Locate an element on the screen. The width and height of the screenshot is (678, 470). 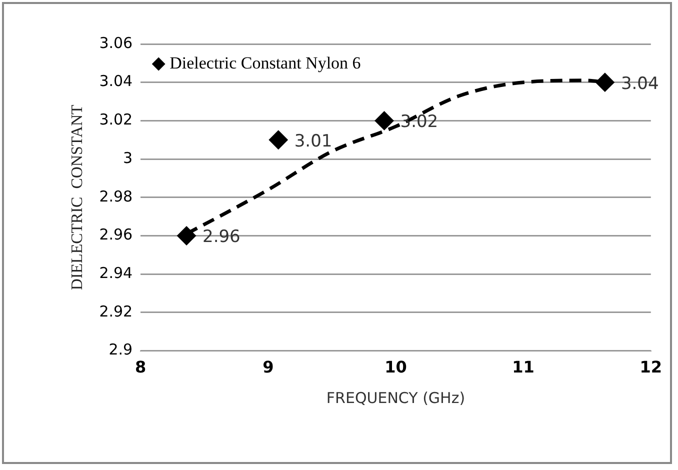
y-axis-title: DIELECTRIC CONSTANT is located at coordinates (77, 197).